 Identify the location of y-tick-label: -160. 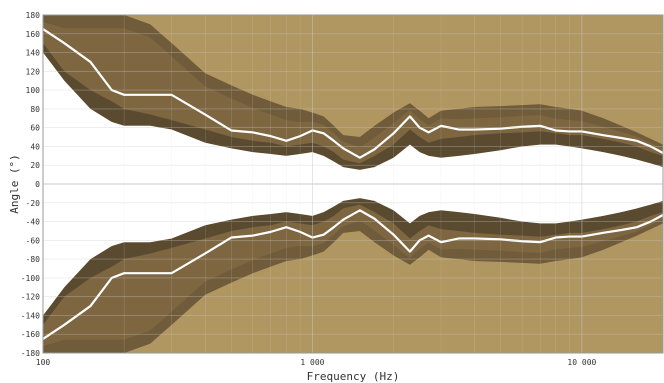
(30, 334).